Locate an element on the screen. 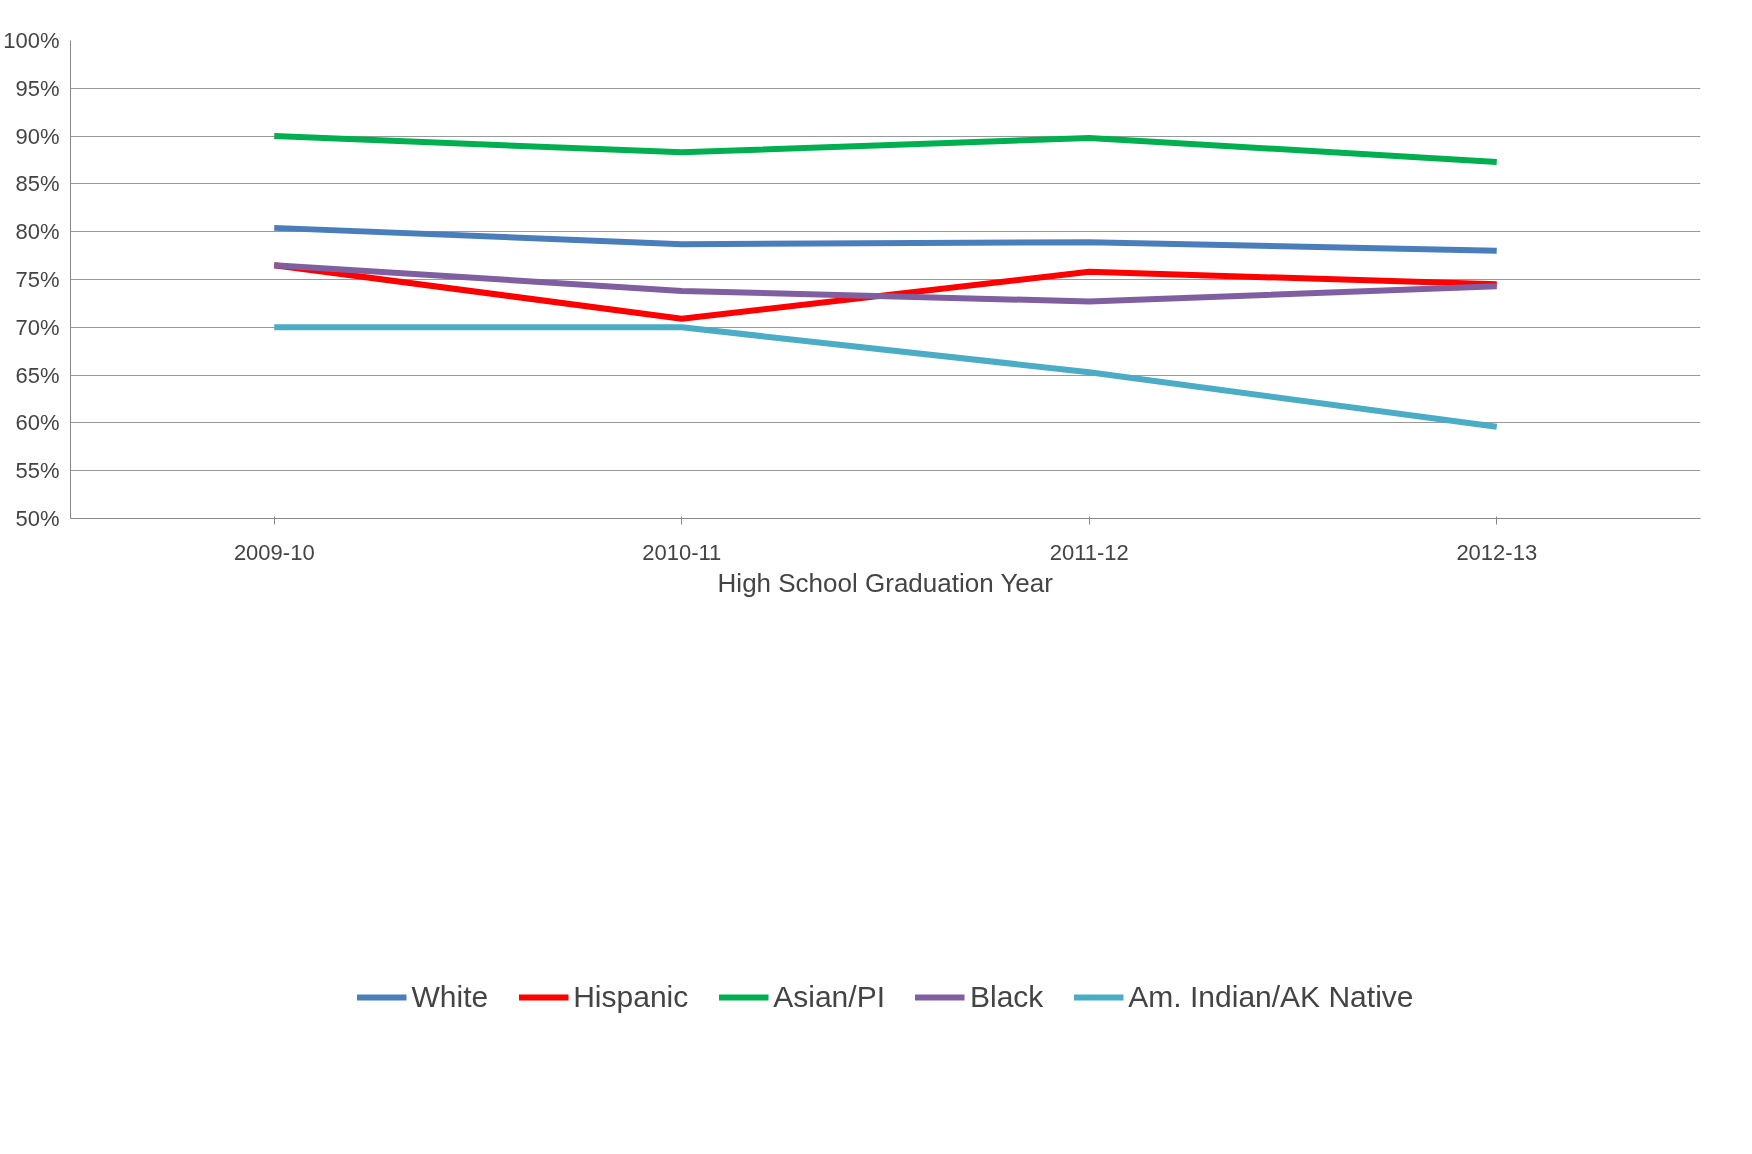 The image size is (1752, 1154). y-tick-label: 100% is located at coordinates (31, 40).